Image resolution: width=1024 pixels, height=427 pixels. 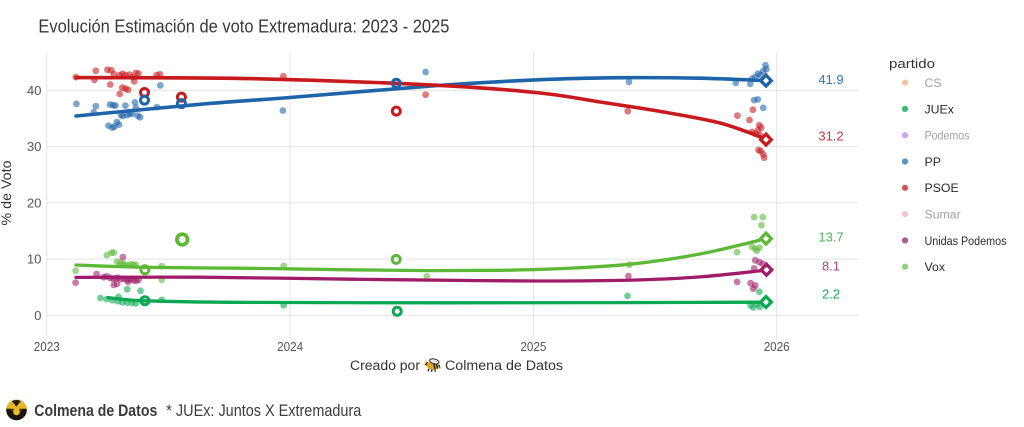 What do you see at coordinates (264, 411) in the screenshot?
I see `svg-text: * JUEx: Juntos X Extremadura` at bounding box center [264, 411].